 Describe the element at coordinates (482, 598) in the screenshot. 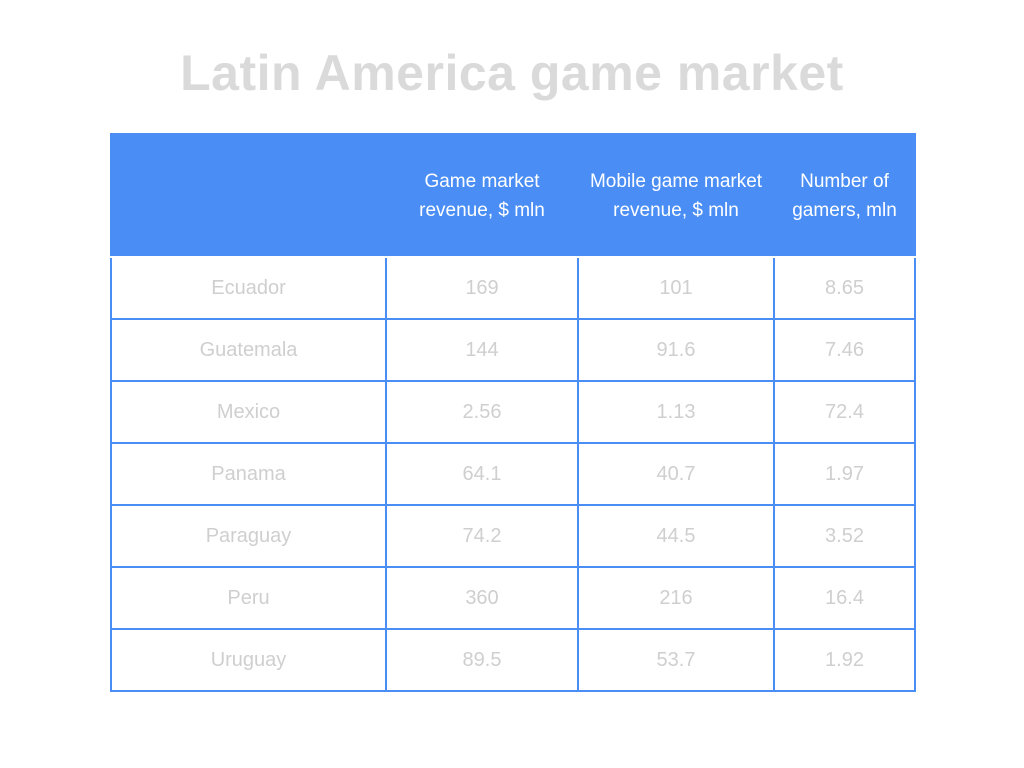

I see `cell-game-revenue: 360` at that location.